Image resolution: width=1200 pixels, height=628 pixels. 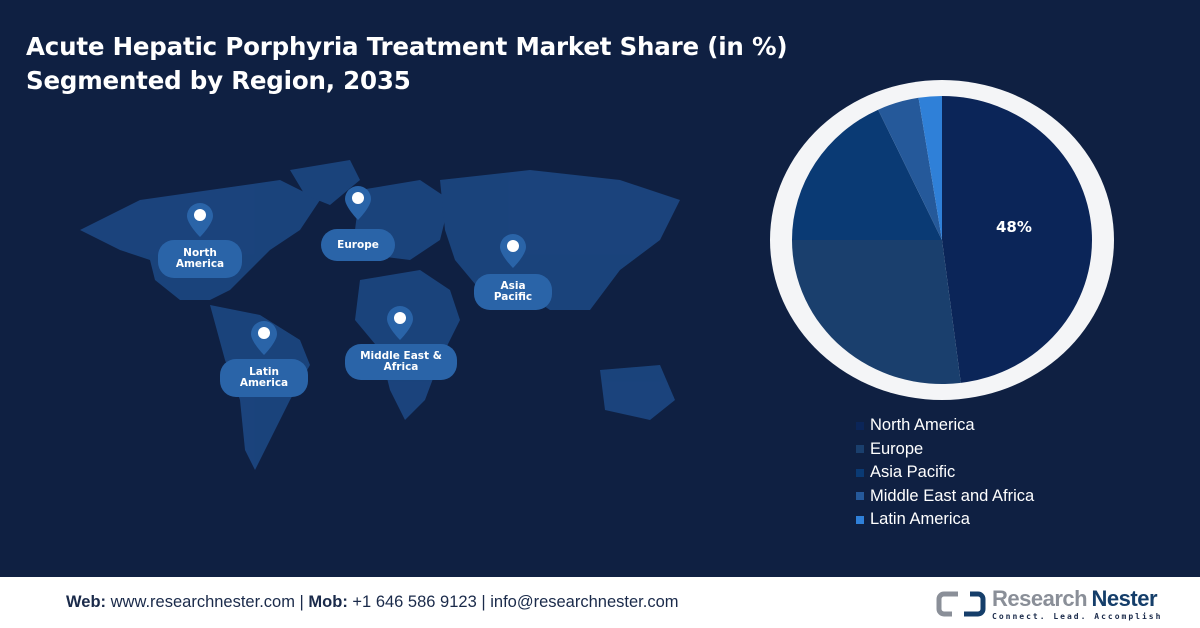 What do you see at coordinates (358, 203) in the screenshot?
I see `europe-pin-icon` at bounding box center [358, 203].